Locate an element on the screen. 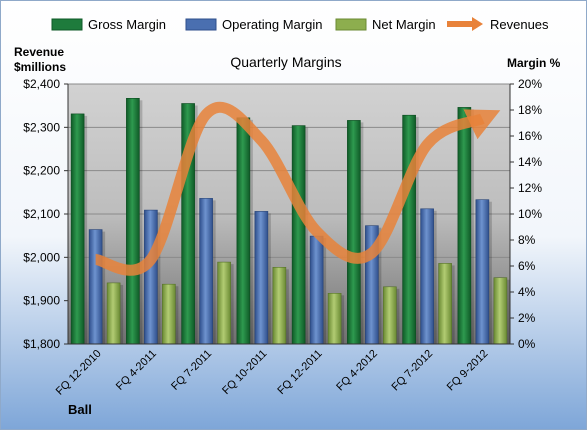  right-tick-label: 0% is located at coordinates (527, 344).